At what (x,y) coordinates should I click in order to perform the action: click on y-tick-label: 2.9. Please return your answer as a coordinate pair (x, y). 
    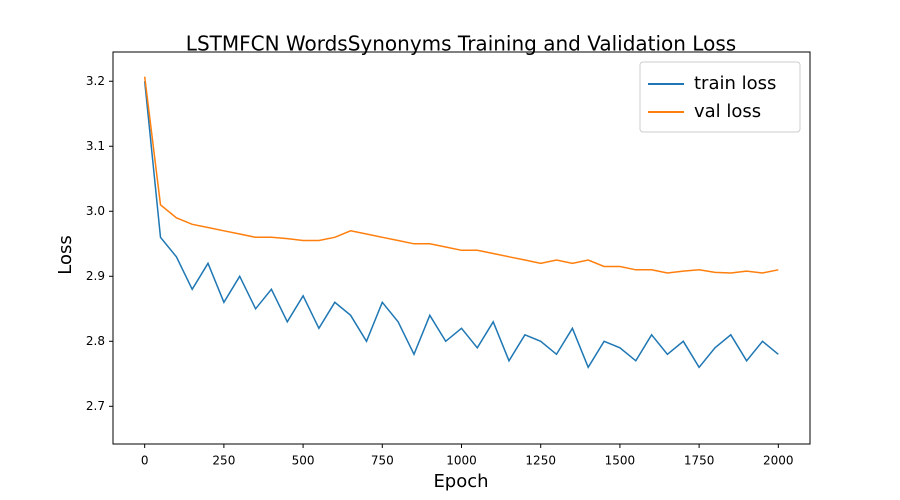
    Looking at the image, I should click on (95, 276).